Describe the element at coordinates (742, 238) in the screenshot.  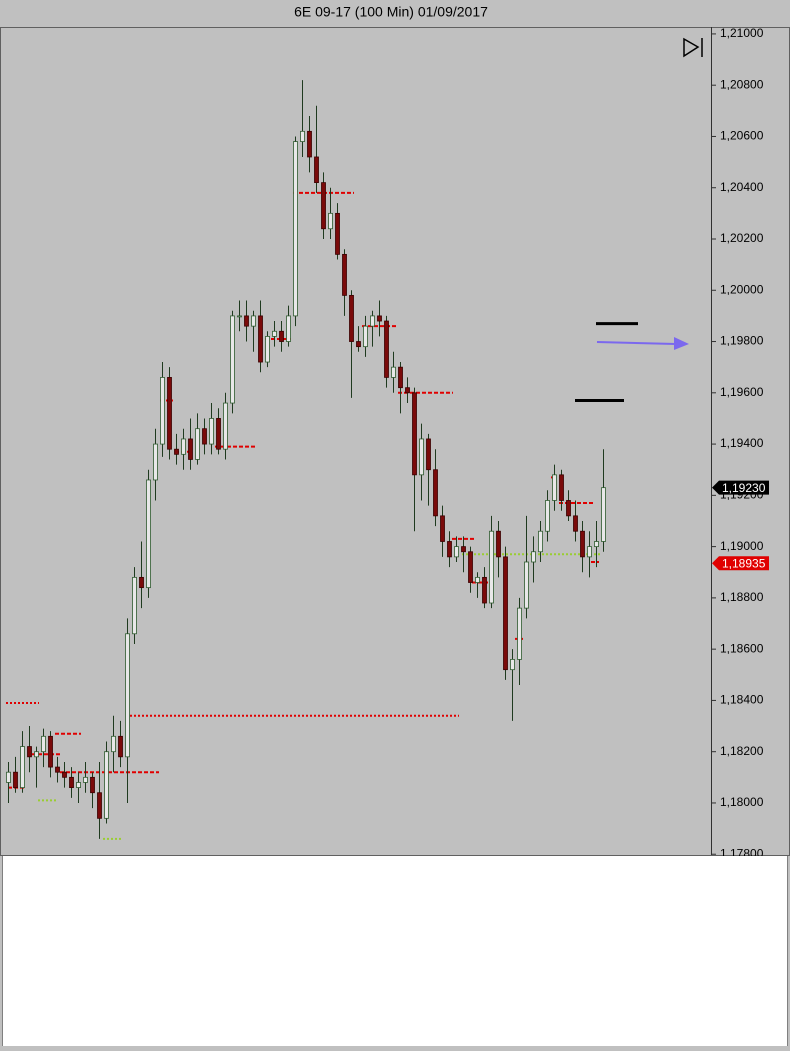
I see `y-tick-label: 1,20200` at that location.